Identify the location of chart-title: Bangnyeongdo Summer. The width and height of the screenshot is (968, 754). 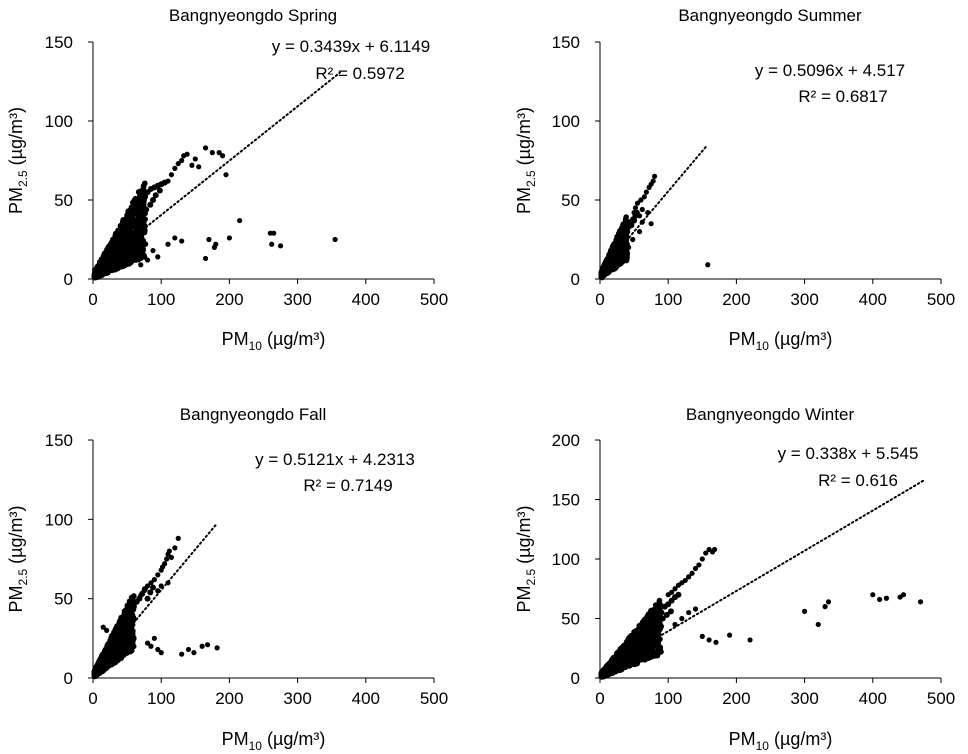
(770, 15).